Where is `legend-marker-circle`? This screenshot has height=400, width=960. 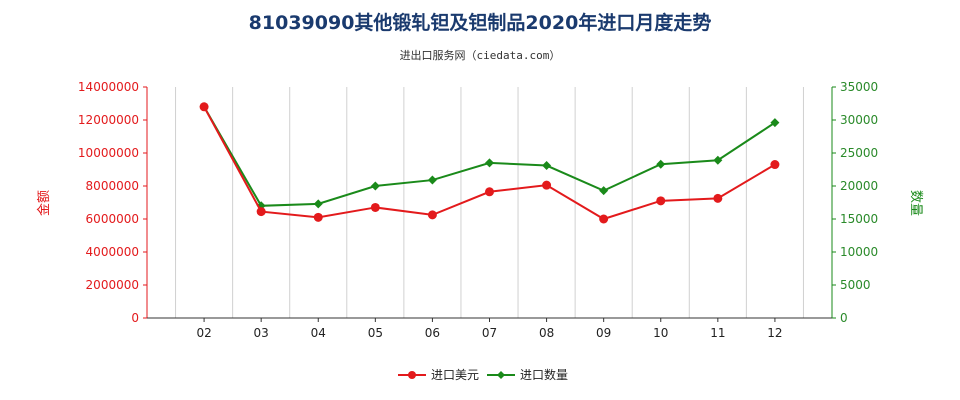 legend-marker-circle is located at coordinates (412, 375).